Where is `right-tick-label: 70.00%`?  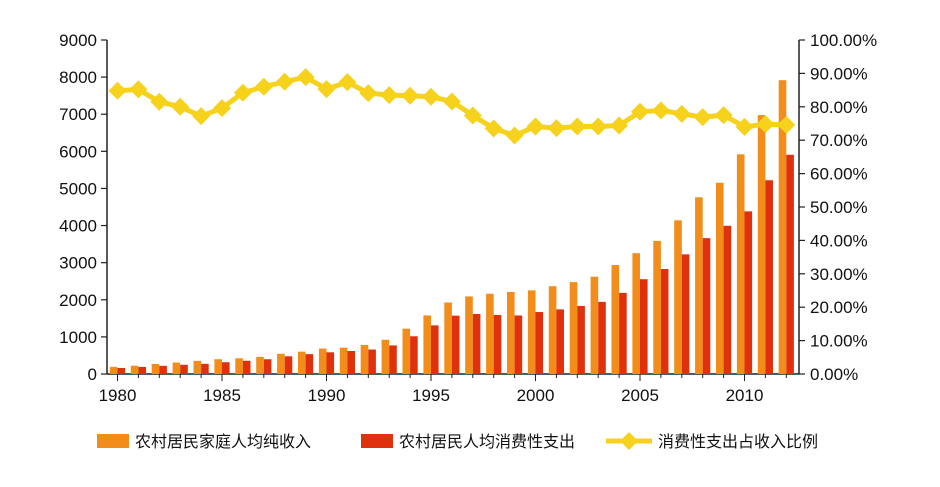
right-tick-label: 70.00% is located at coordinates (839, 140).